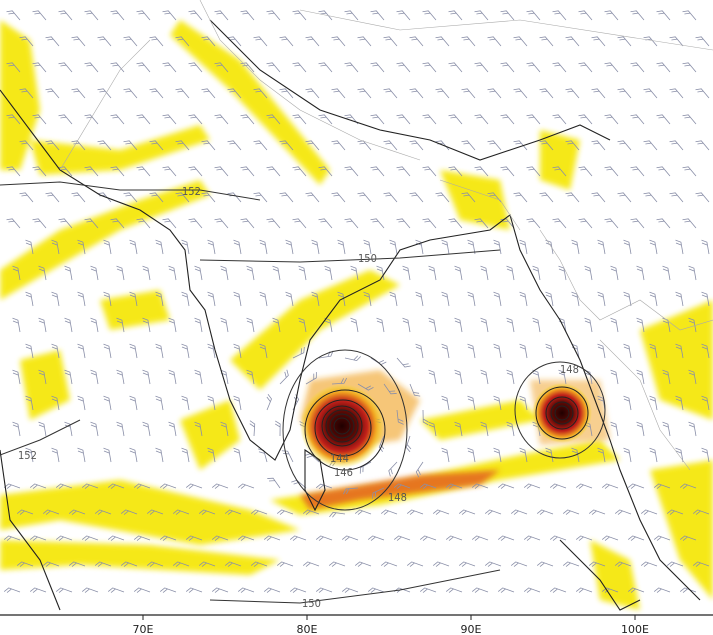 This screenshot has height=635, width=713. Describe the element at coordinates (143, 629) in the screenshot. I see `tick-label: 70E` at that location.